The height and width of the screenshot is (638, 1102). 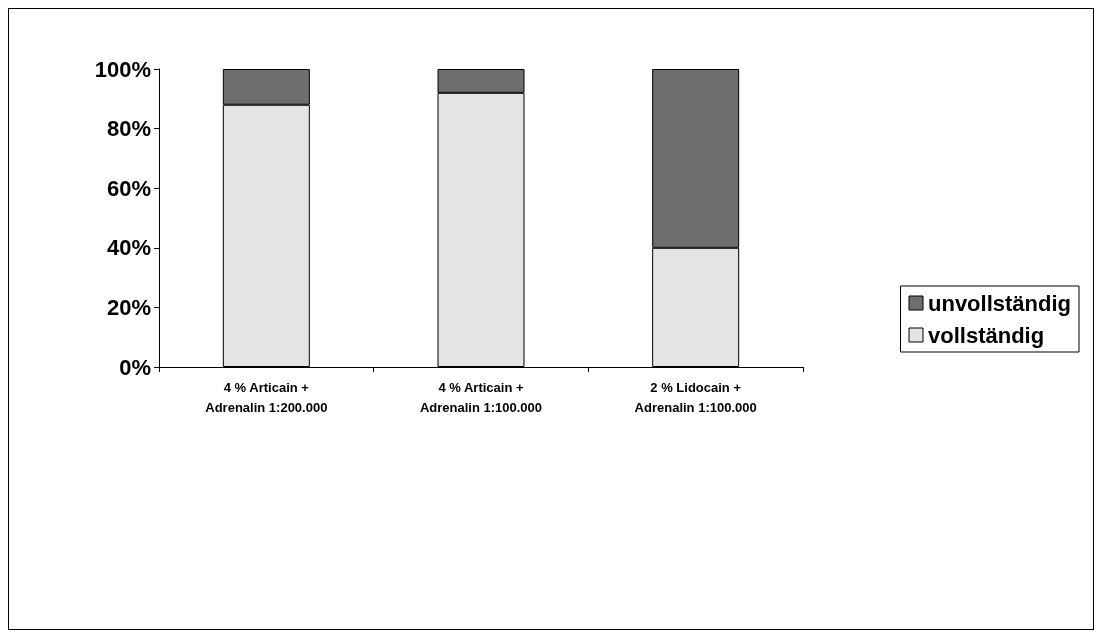 What do you see at coordinates (128, 188) in the screenshot?
I see `y-tick-label: 60%` at bounding box center [128, 188].